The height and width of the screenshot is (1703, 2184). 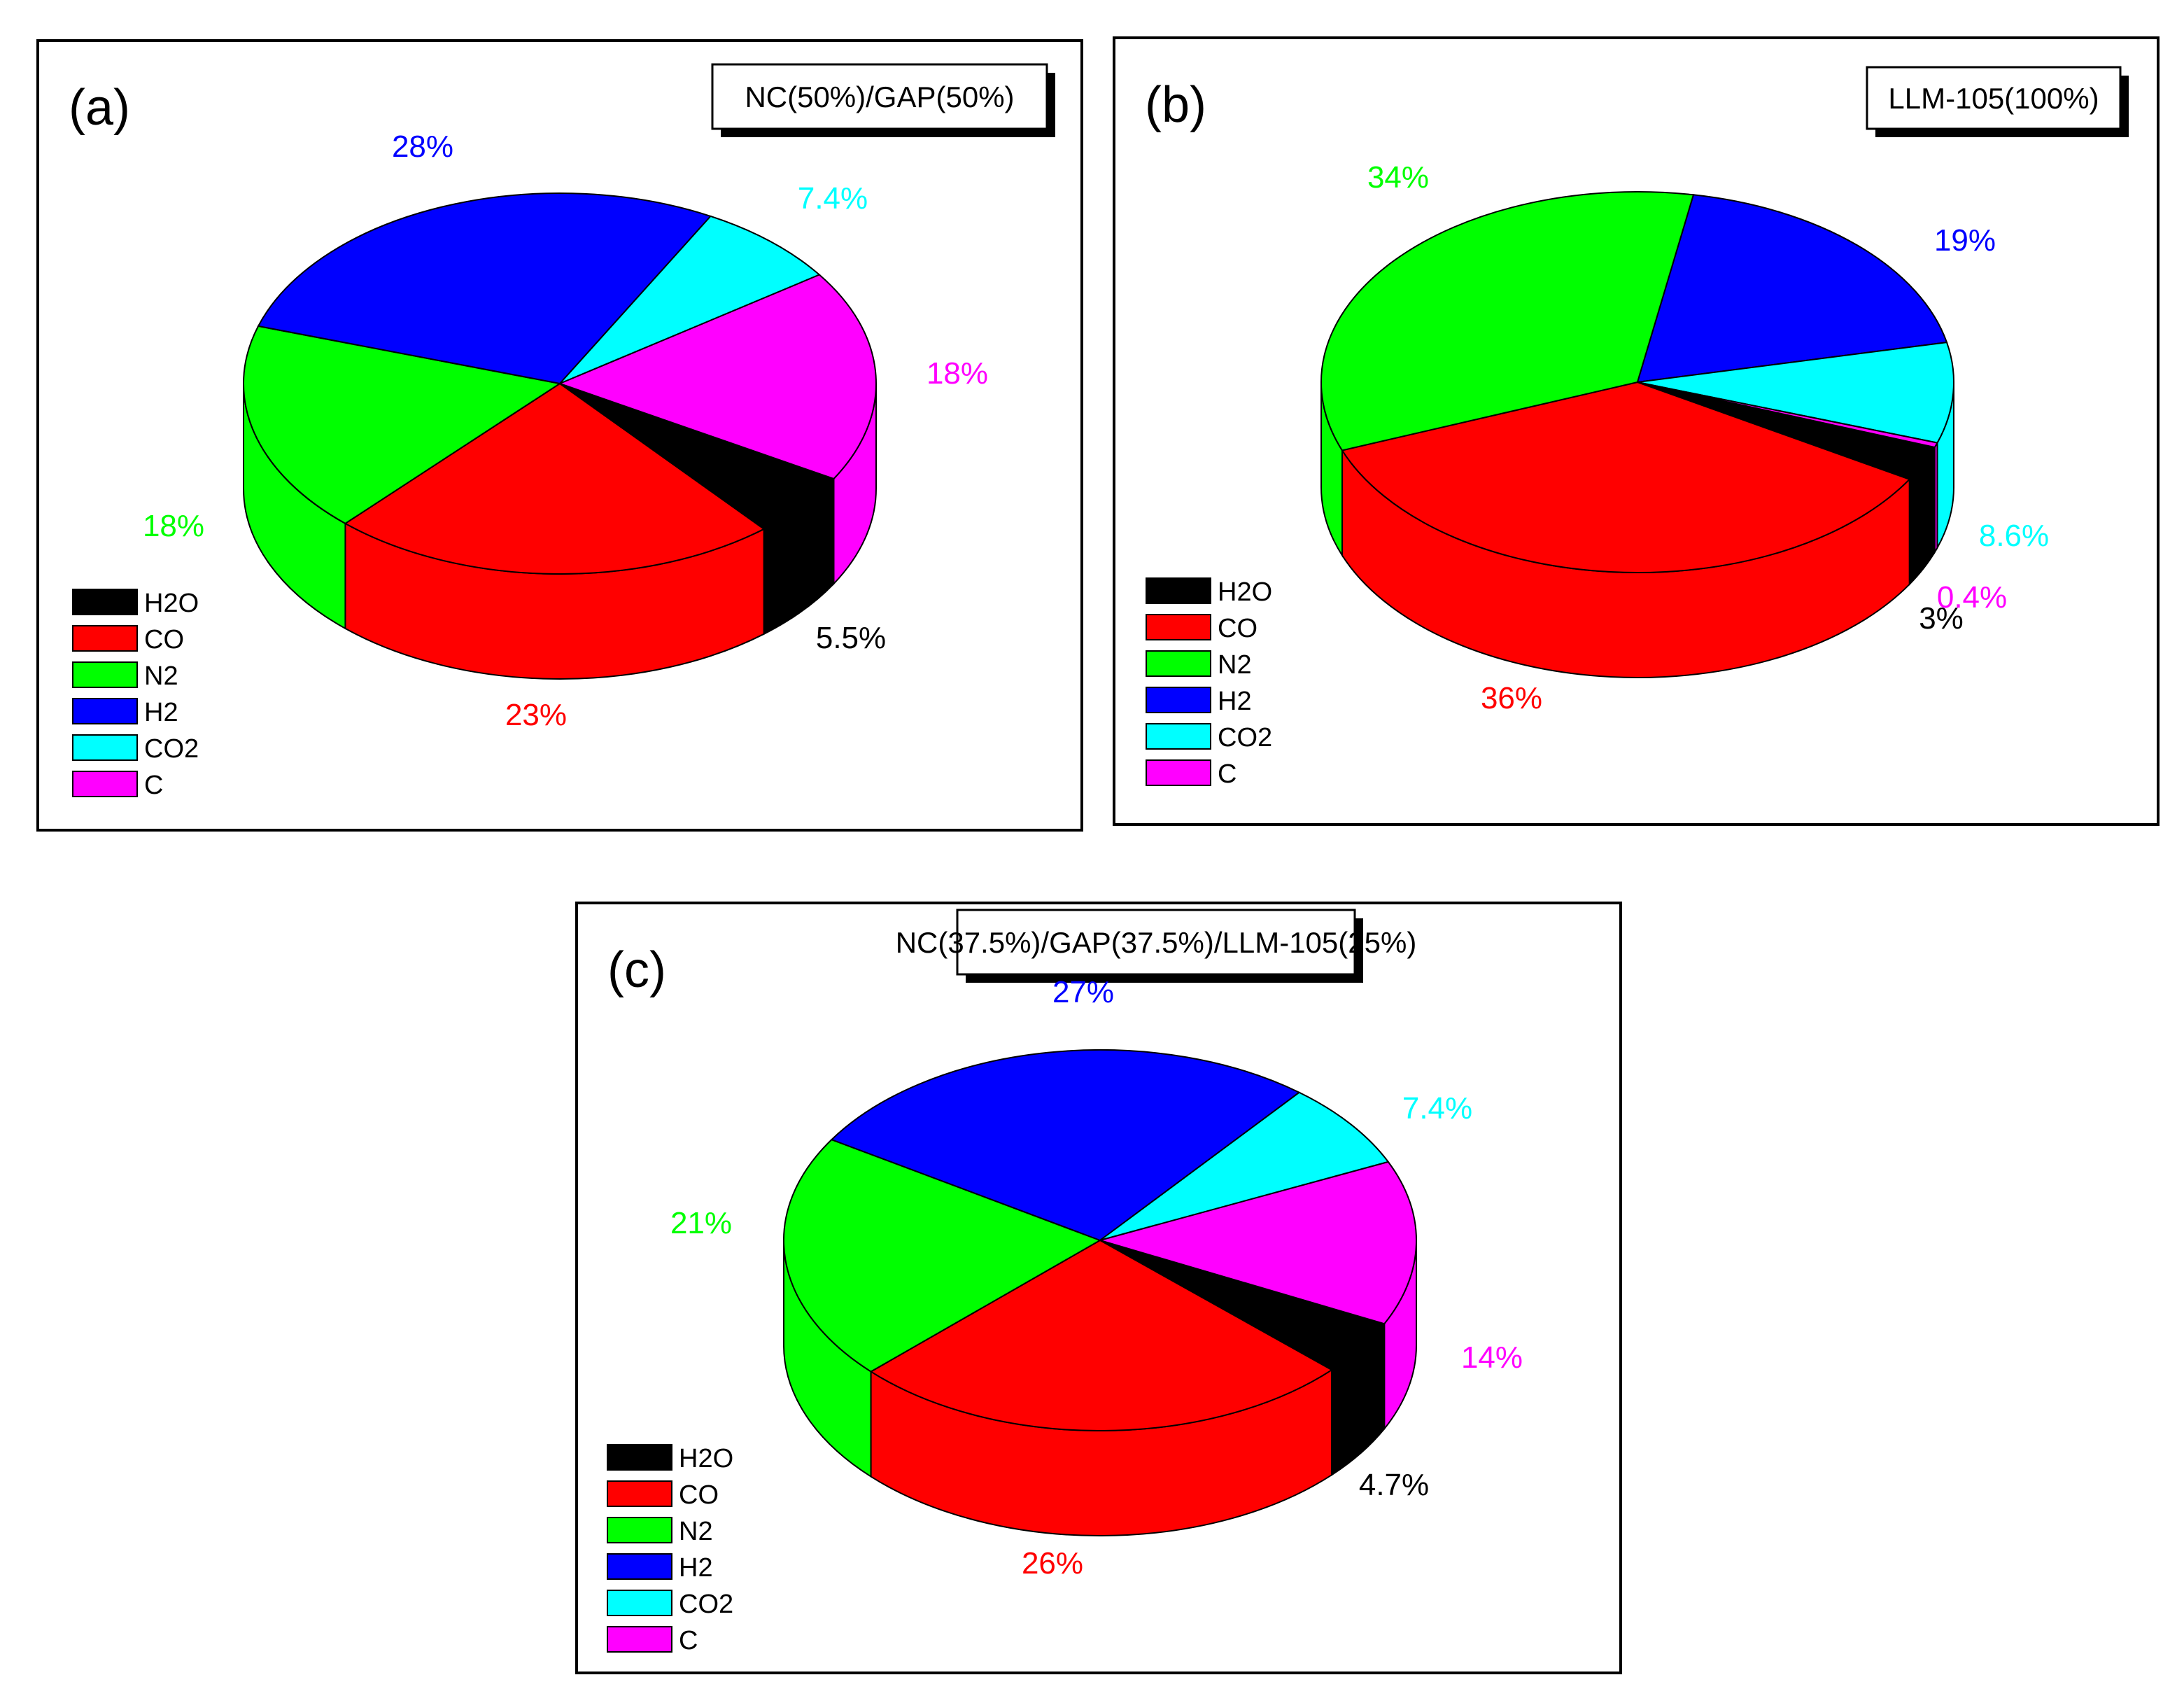 I want to click on value-label-co: 36%, so click(x=1511, y=698).